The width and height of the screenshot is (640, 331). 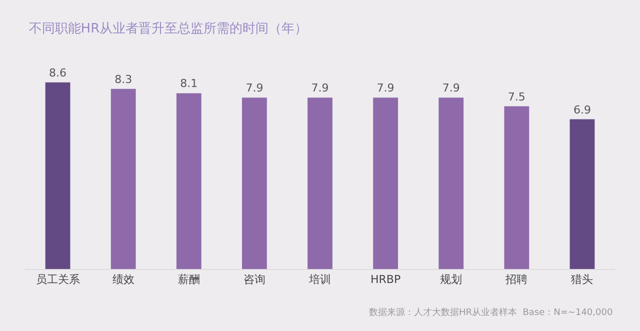 I want to click on x-tick-label: 猎头, so click(x=582, y=279).